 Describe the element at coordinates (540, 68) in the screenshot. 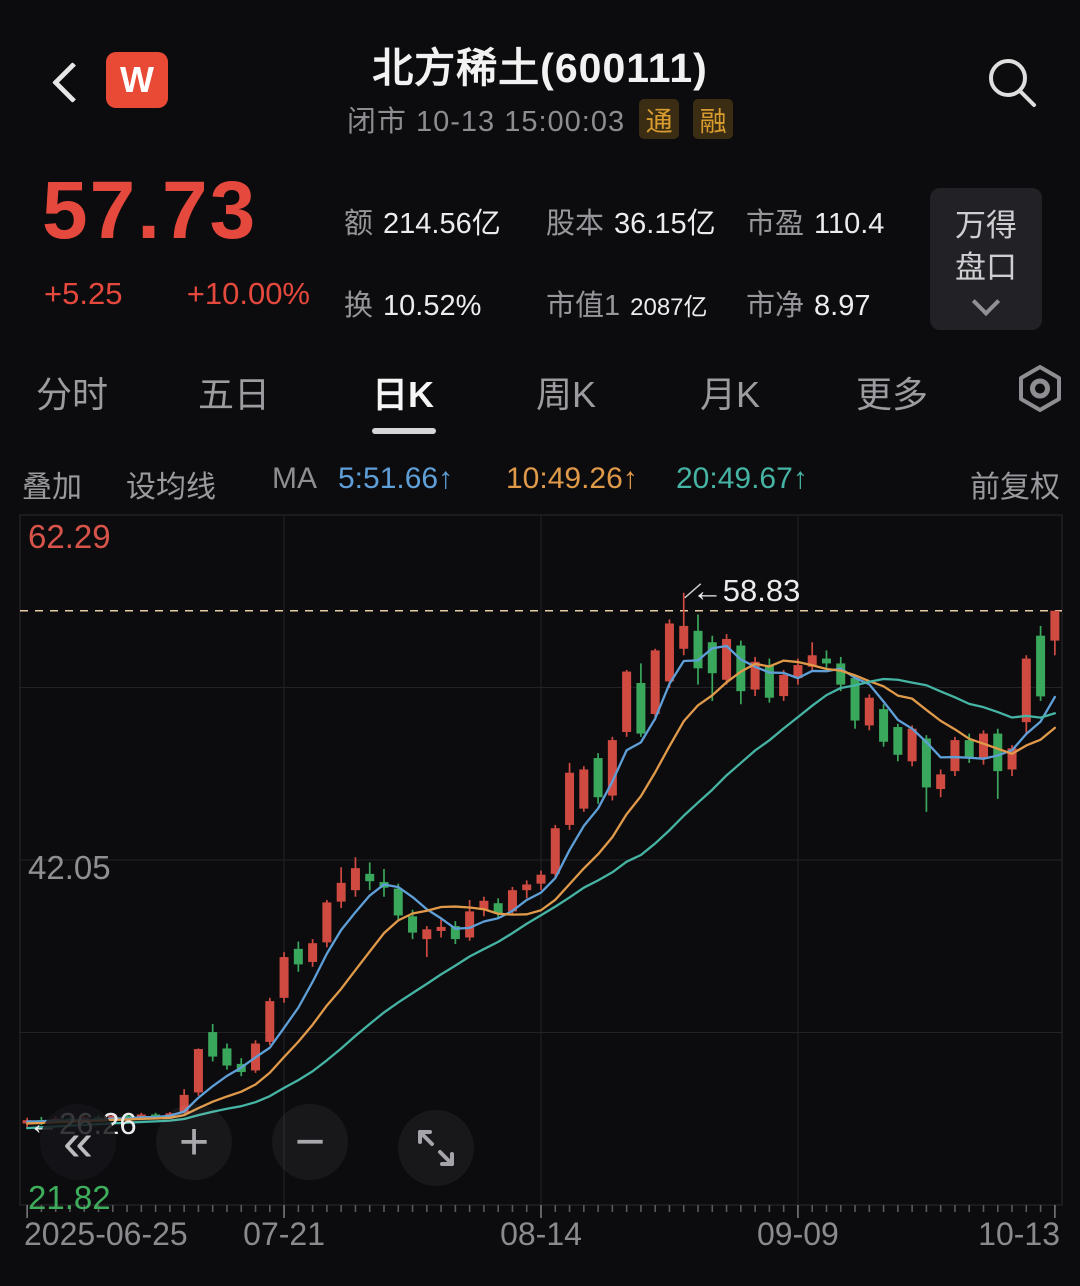

I see `page-title: 北方稀土(600111)` at that location.